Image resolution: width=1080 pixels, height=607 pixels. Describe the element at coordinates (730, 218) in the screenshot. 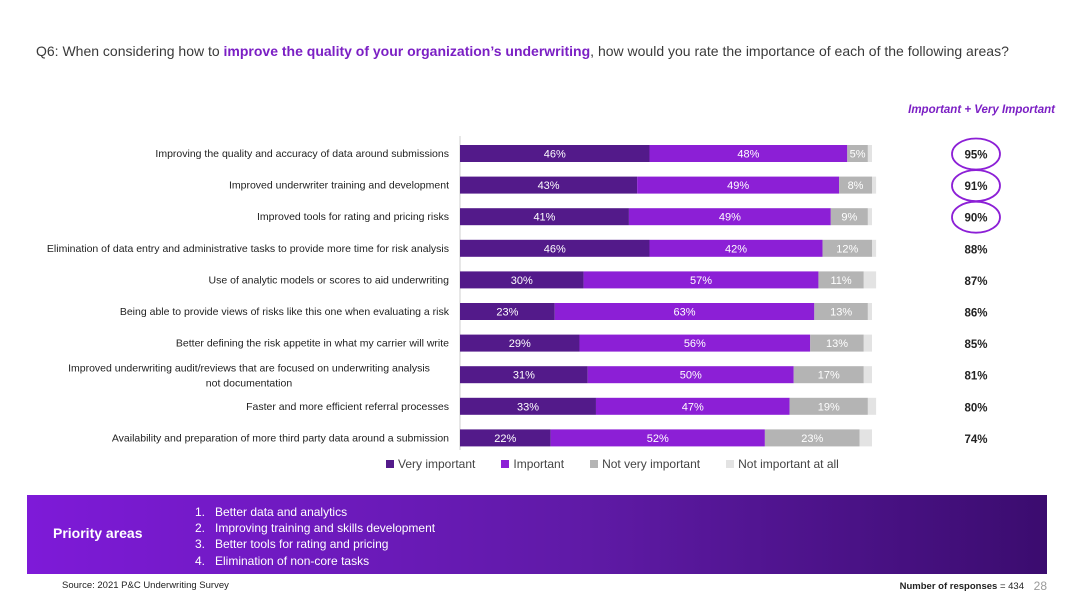

I see `data-label: 49%` at that location.